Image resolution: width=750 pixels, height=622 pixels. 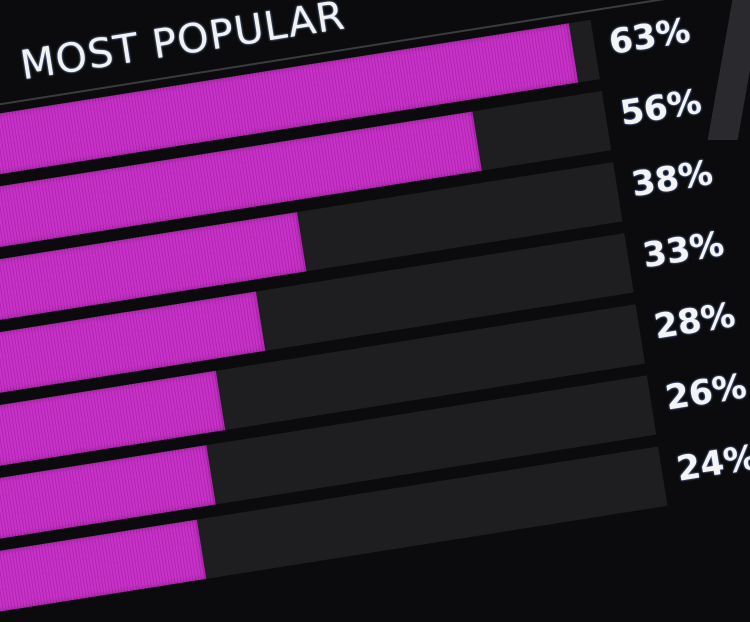 I want to click on value-label: 33%, so click(x=683, y=250).